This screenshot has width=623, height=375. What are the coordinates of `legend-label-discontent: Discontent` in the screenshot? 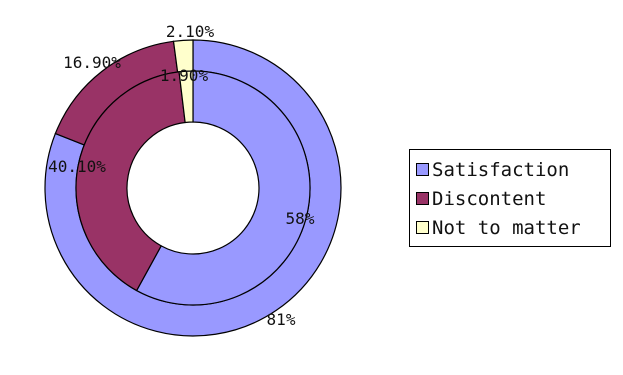 It's located at (489, 198).